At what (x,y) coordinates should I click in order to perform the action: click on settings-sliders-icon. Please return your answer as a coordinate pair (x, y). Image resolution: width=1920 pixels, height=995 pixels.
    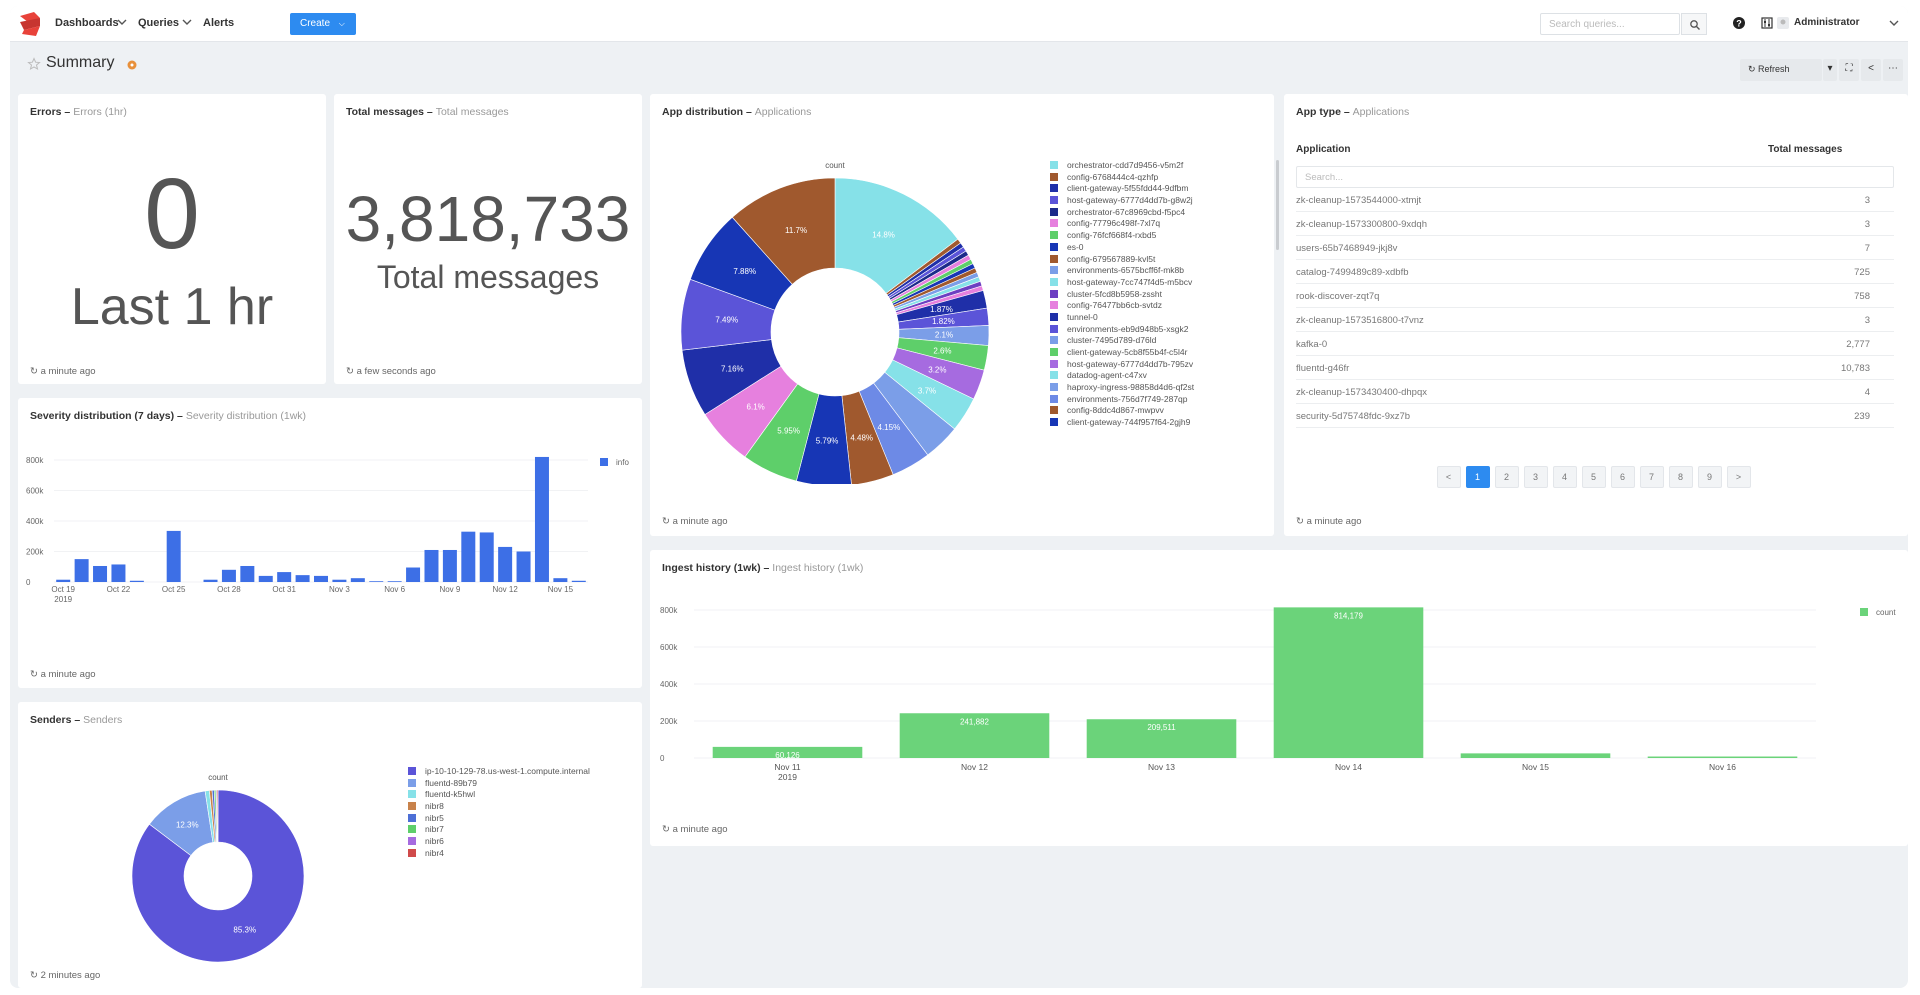
    Looking at the image, I should click on (1767, 23).